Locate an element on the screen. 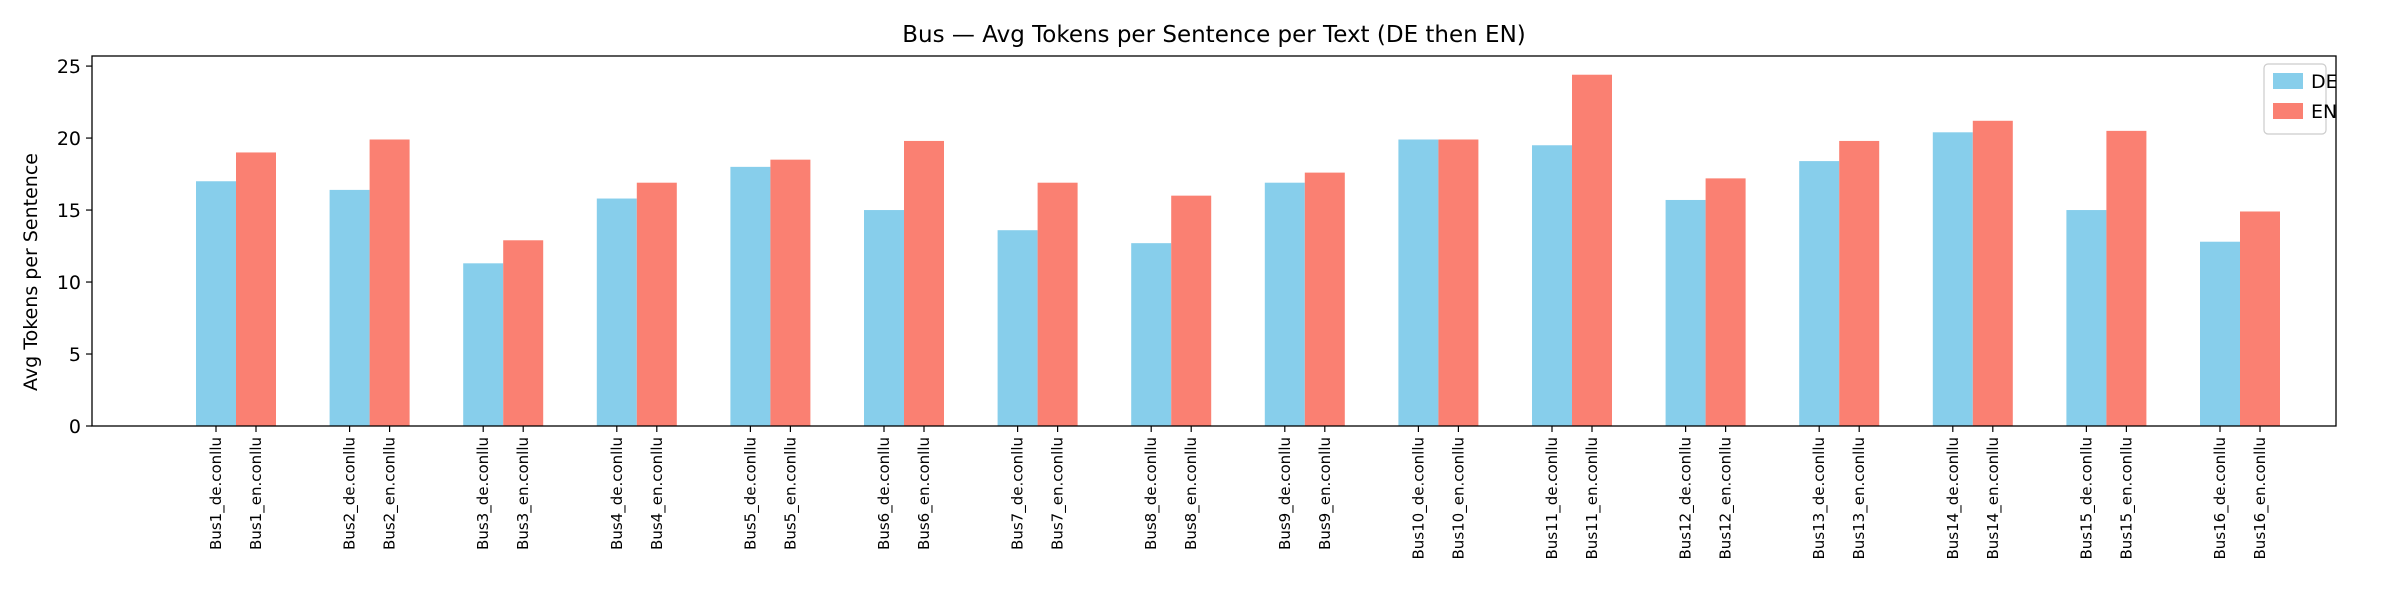 This screenshot has height=600, width=2400. x-tick-label: Bus13_de.conllu is located at coordinates (1819, 498).